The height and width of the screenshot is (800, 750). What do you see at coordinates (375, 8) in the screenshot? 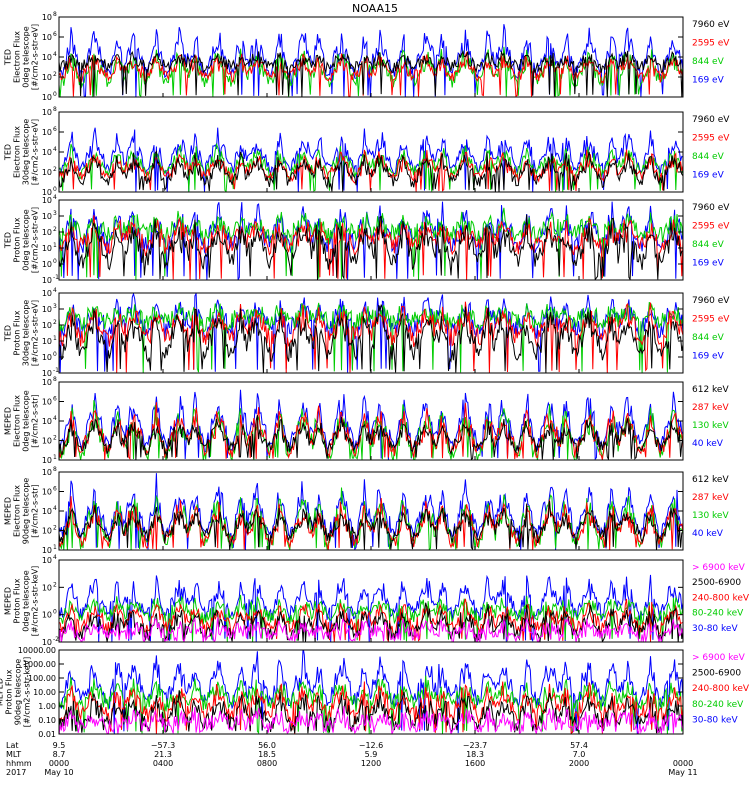
I see `chart-title: NOAA15` at bounding box center [375, 8].